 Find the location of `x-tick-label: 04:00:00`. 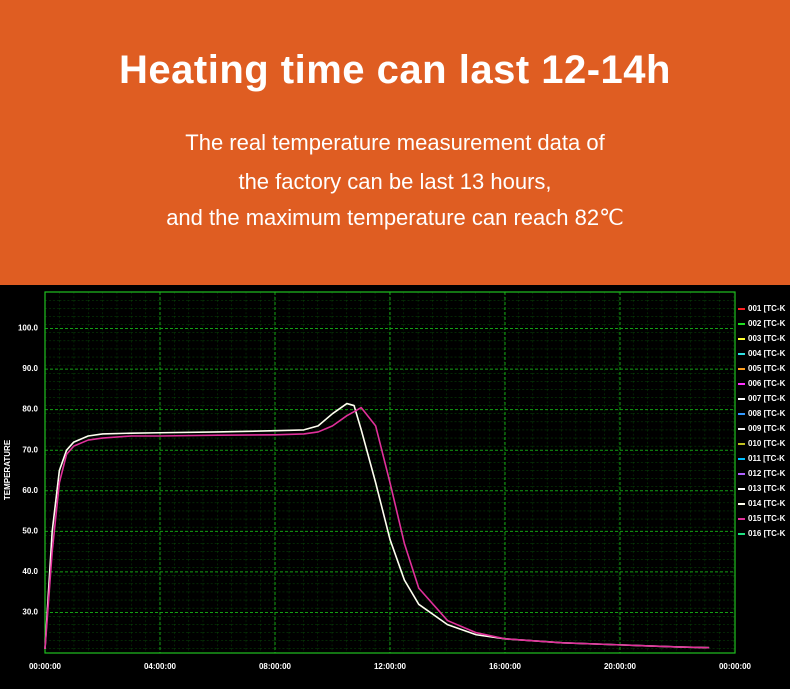

x-tick-label: 04:00:00 is located at coordinates (160, 666).